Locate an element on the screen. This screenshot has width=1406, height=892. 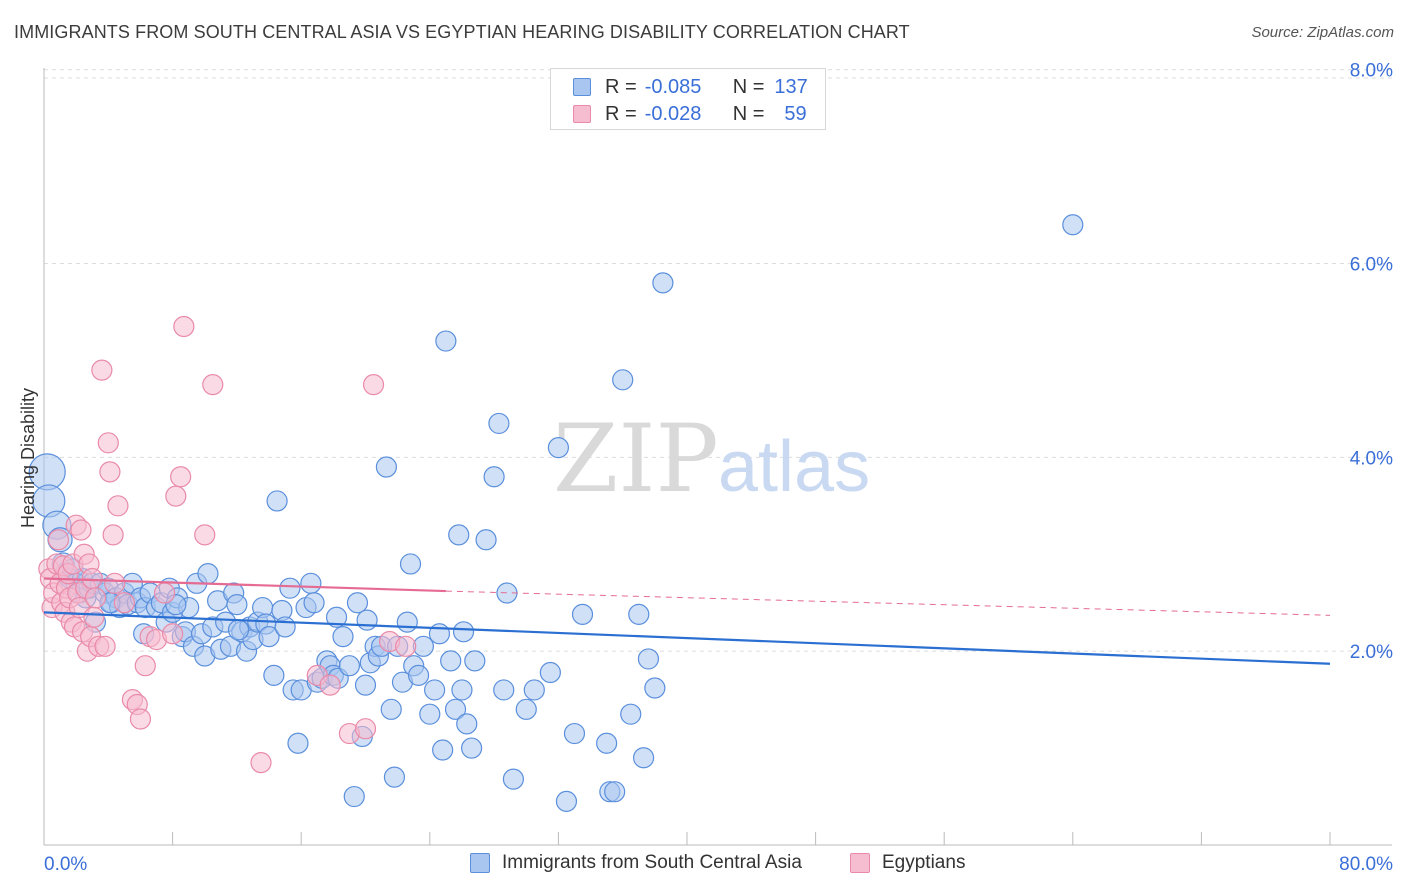
series-egyptians is located at coordinates (227, 544).